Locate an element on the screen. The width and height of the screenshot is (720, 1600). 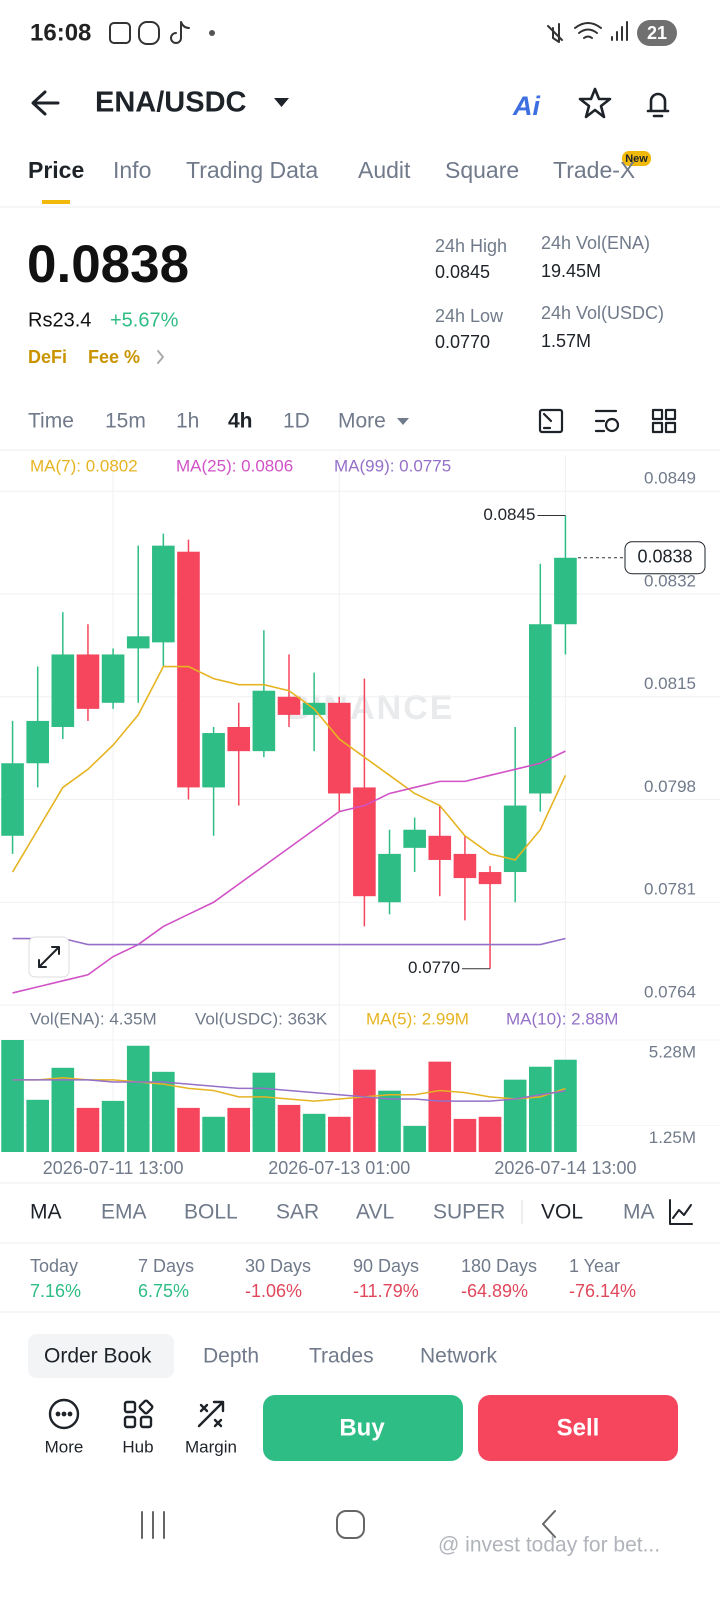
tab-indicator is located at coordinates (56, 202).